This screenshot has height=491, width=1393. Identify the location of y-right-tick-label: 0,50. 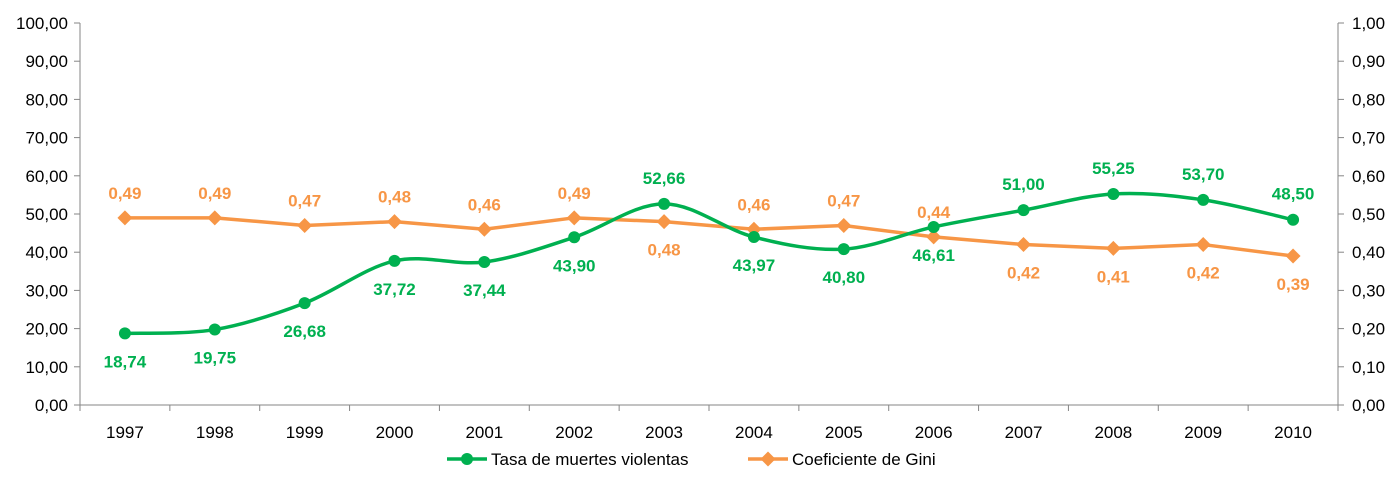
(1368, 214).